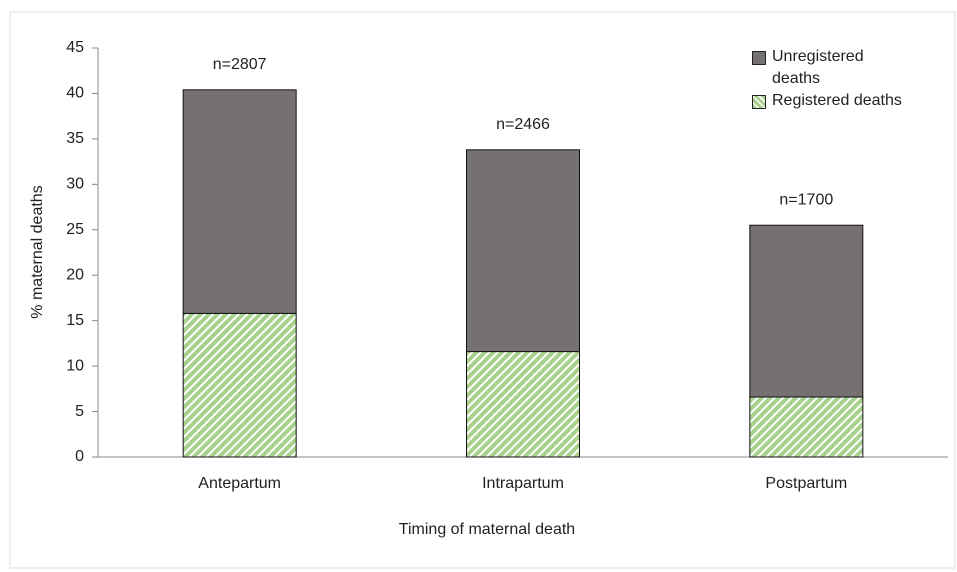  What do you see at coordinates (75, 365) in the screenshot?
I see `y-tick-label: 10` at bounding box center [75, 365].